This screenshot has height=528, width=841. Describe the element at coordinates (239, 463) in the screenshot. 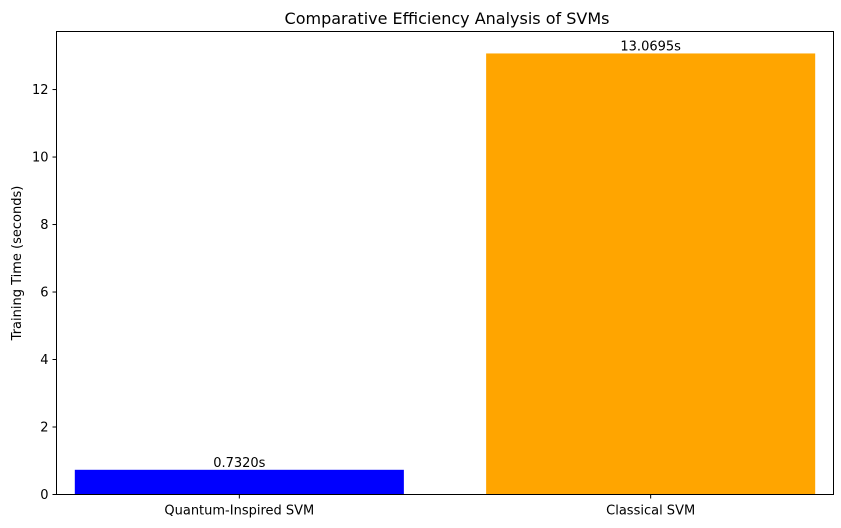

I see `bar-value-label-0: 0.7320s` at that location.